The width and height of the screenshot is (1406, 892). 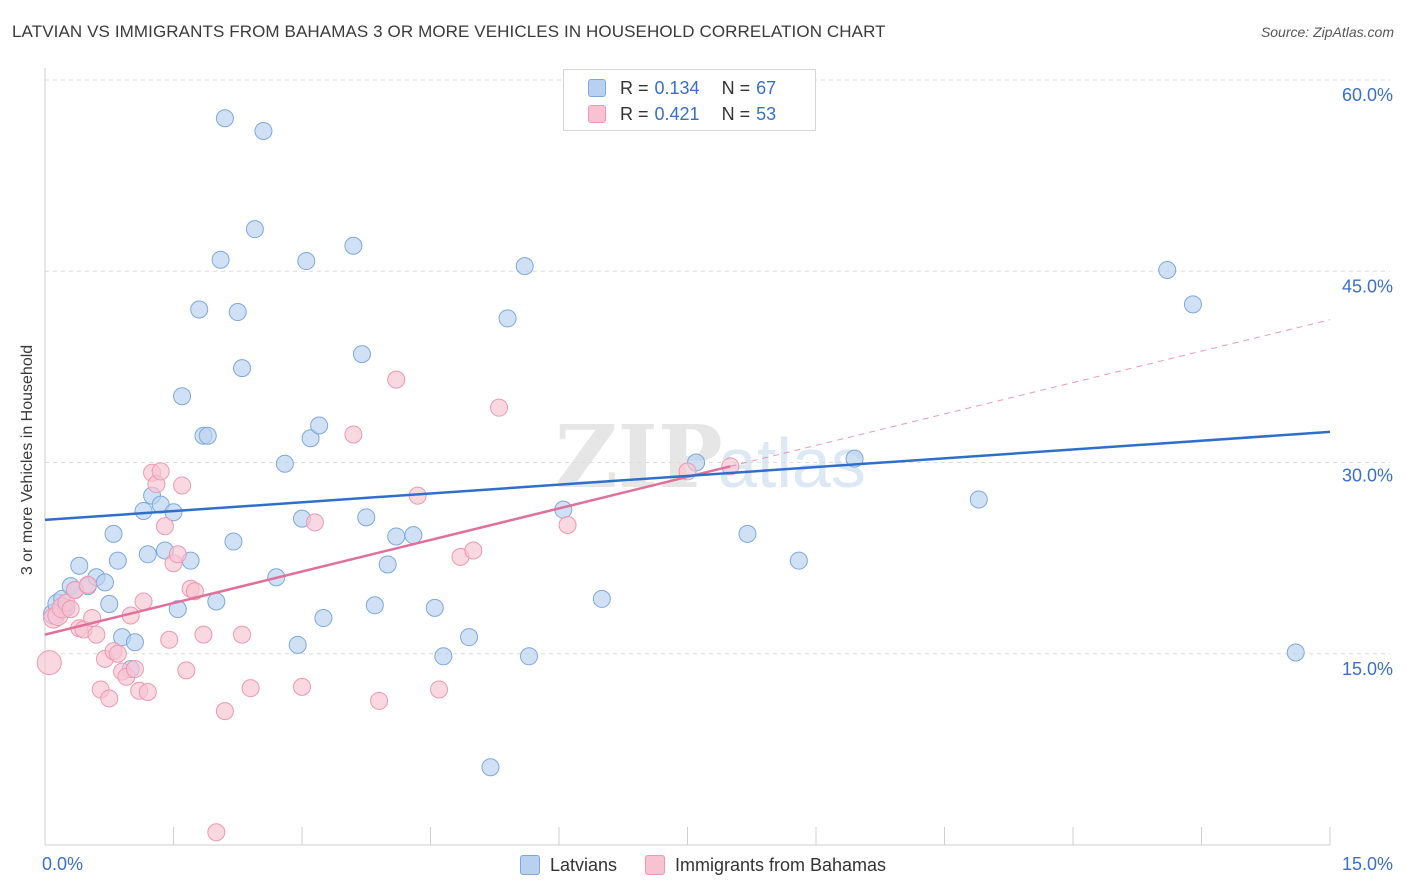 What do you see at coordinates (387, 550) in the screenshot?
I see `bahamas-trend-line` at bounding box center [387, 550].